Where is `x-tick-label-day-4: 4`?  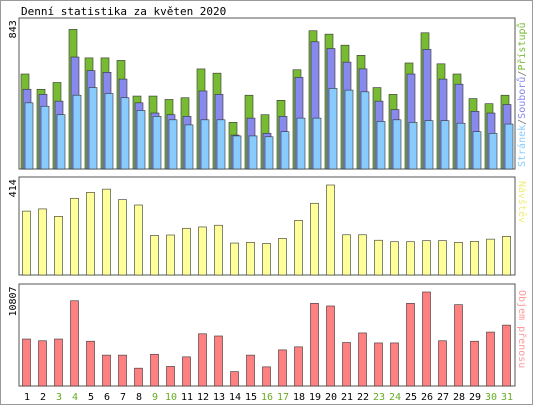
x-tick-label-day-4: 4 is located at coordinates (75, 397).